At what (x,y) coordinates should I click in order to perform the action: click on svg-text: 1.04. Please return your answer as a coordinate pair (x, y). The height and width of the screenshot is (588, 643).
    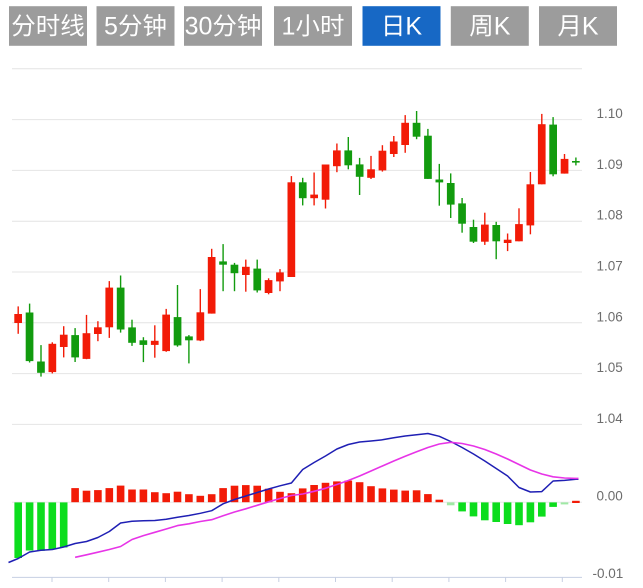
    Looking at the image, I should click on (610, 418).